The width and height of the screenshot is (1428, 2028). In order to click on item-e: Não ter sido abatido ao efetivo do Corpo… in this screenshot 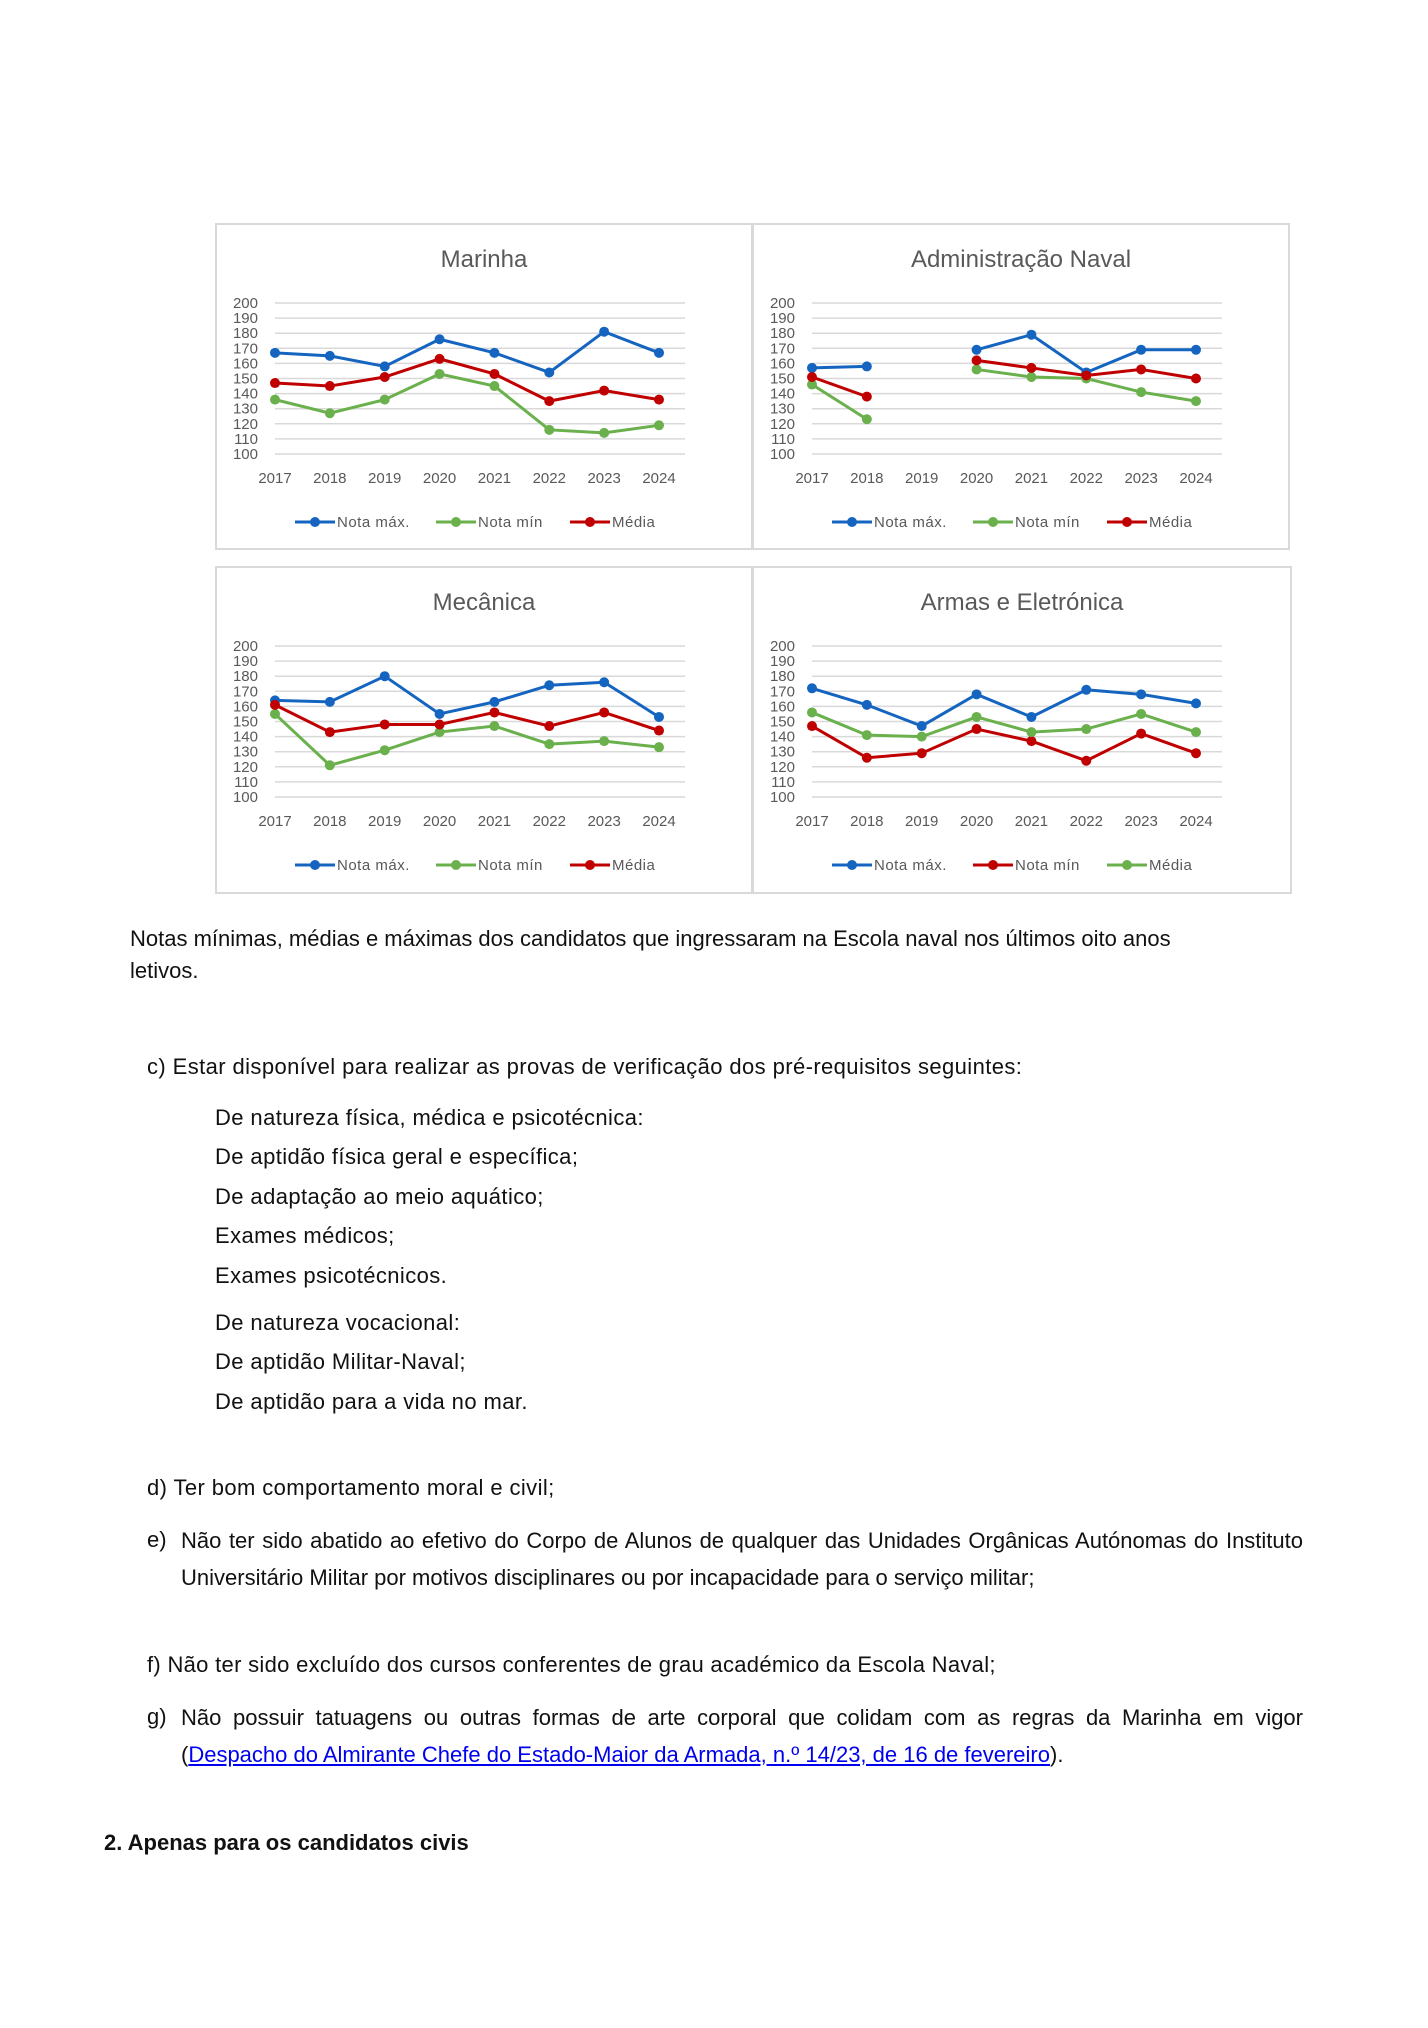, I will do `click(742, 1559)`.